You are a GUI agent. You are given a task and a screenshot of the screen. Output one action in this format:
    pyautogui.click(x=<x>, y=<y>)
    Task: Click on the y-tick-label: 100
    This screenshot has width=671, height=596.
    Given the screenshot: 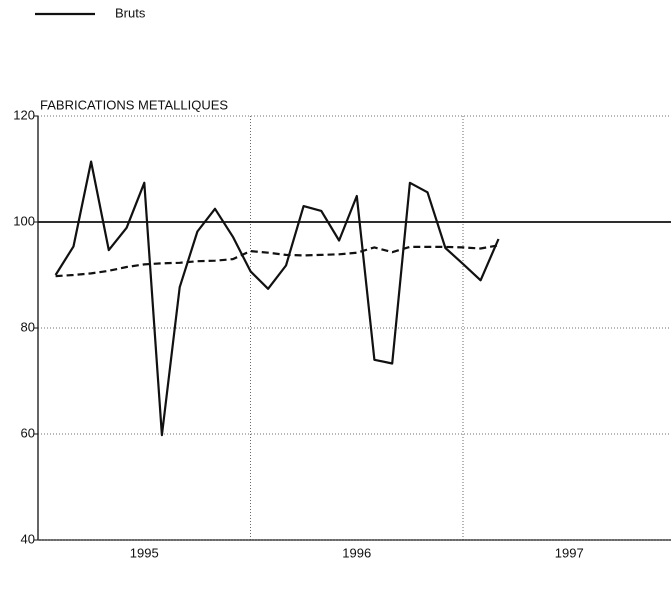 What is the action you would take?
    pyautogui.click(x=24, y=220)
    